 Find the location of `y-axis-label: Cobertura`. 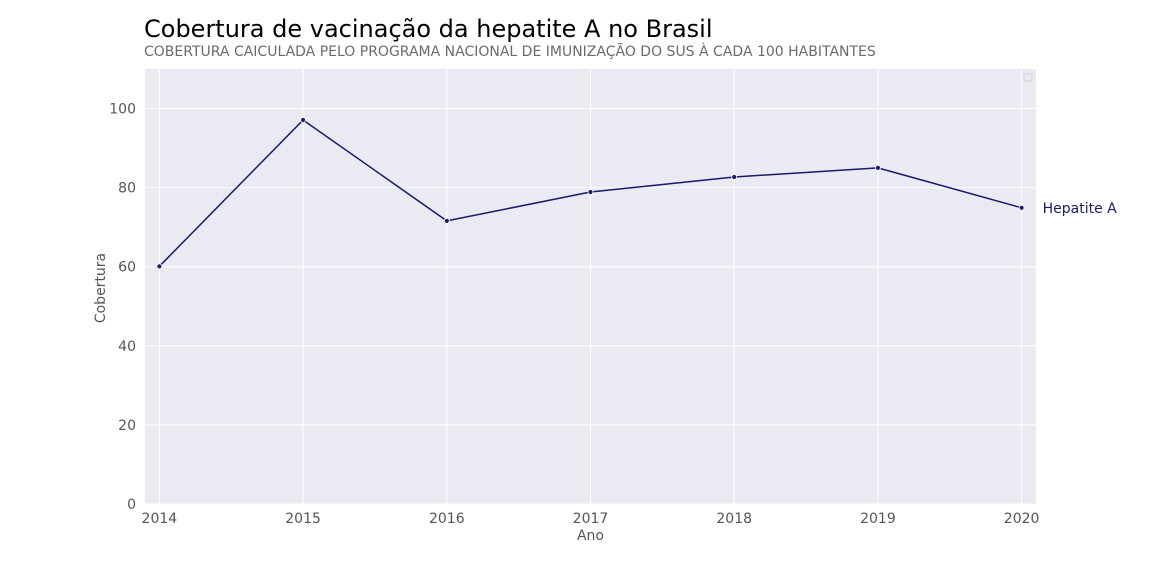

y-axis-label: Cobertura is located at coordinates (101, 288).